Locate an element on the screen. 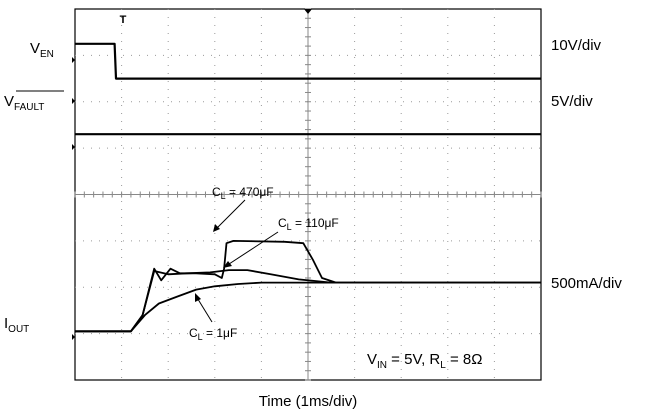 Image resolution: width=651 pixels, height=417 pixels. trigger-marker: T is located at coordinates (123, 20).